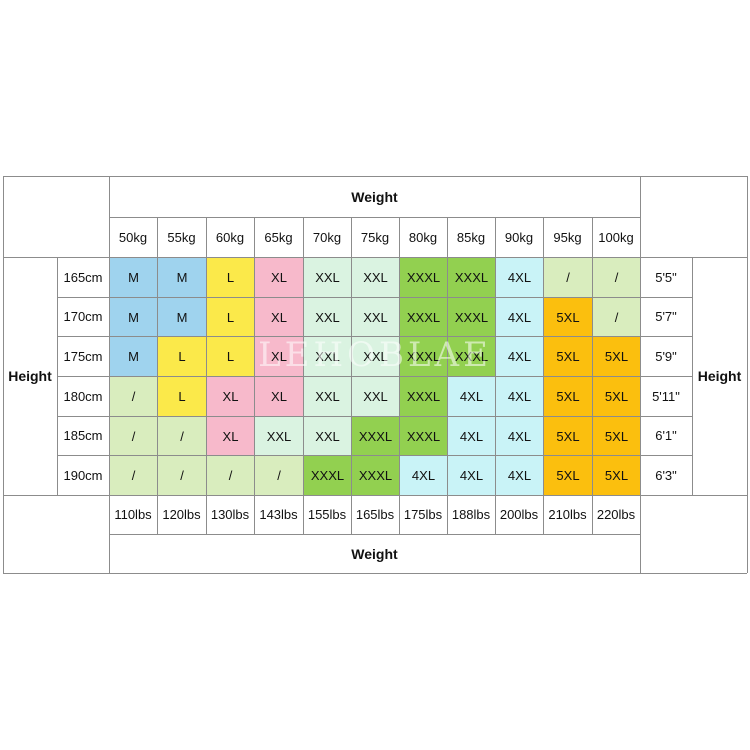 This screenshot has height=750, width=750. Describe the element at coordinates (374, 553) in the screenshot. I see `weight-title-bottom: Weight` at that location.